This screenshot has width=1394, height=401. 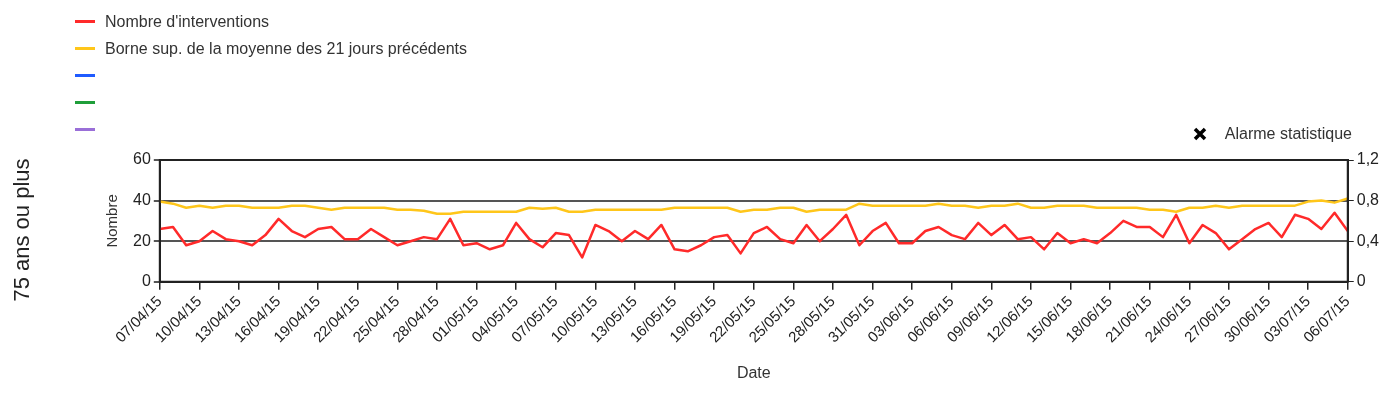 What do you see at coordinates (1288, 133) in the screenshot?
I see `legend-label: Alarme statistique` at bounding box center [1288, 133].